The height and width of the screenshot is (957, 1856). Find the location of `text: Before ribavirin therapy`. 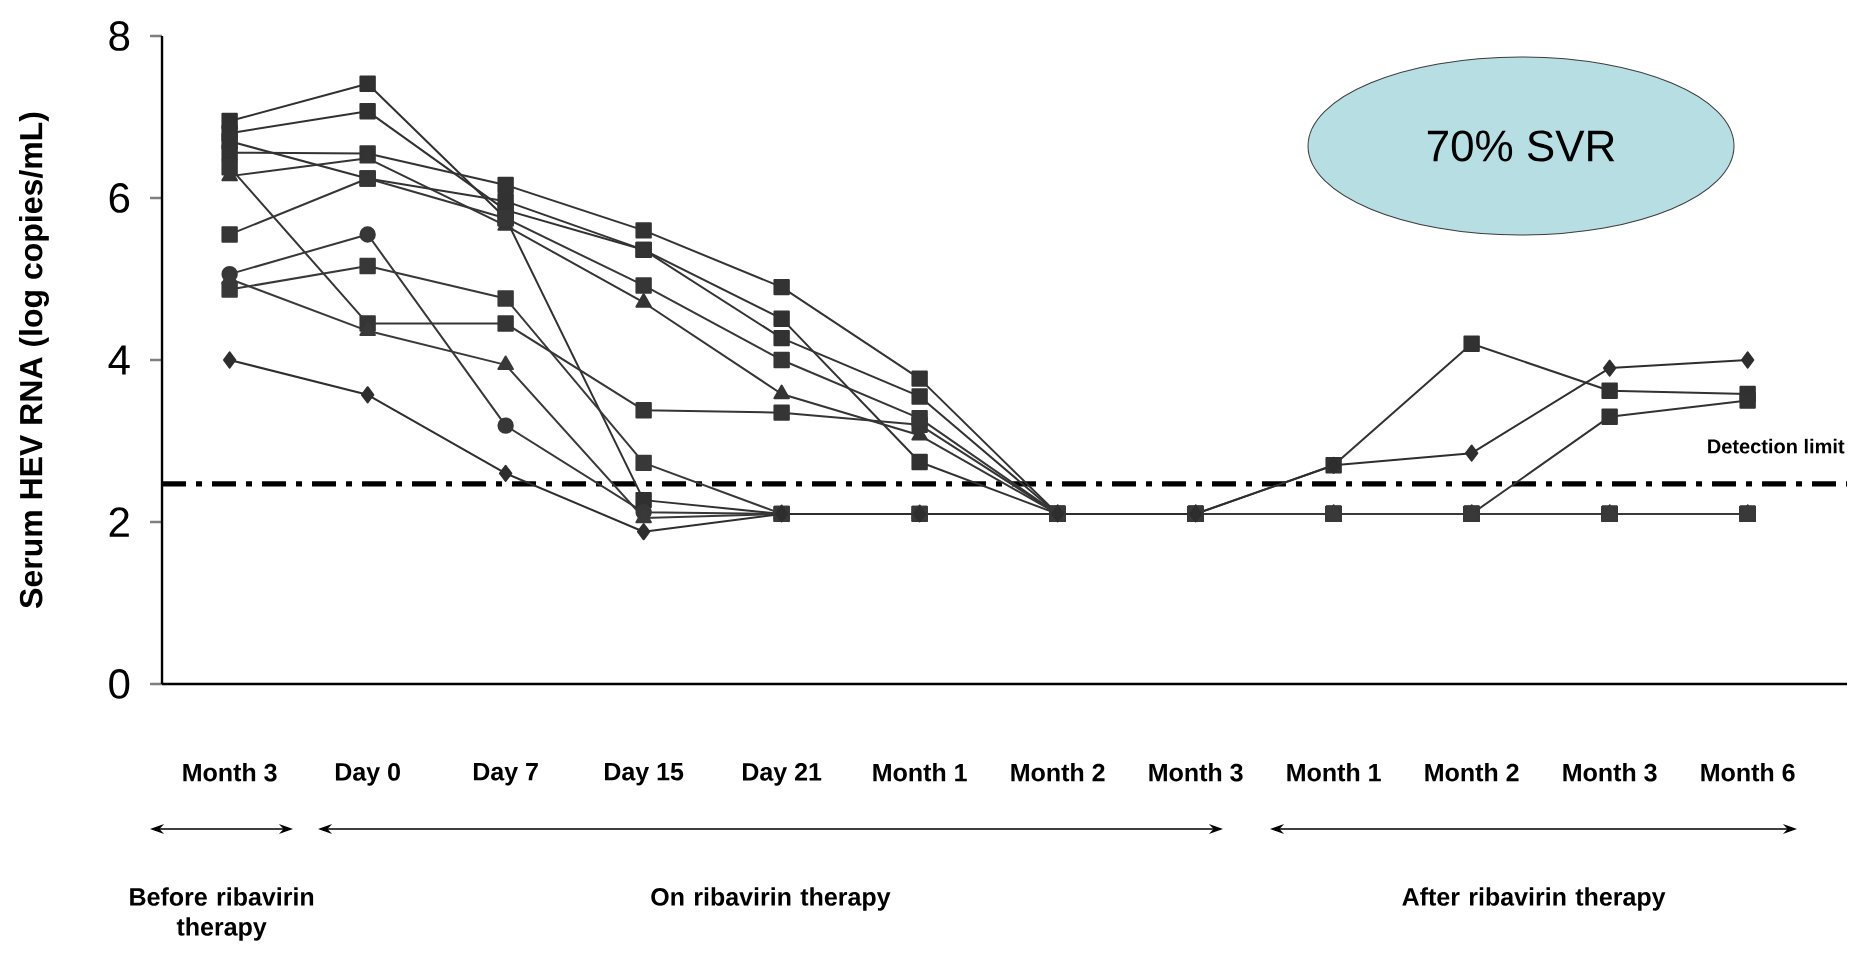

text: Before ribavirin therapy is located at coordinates (222, 914).